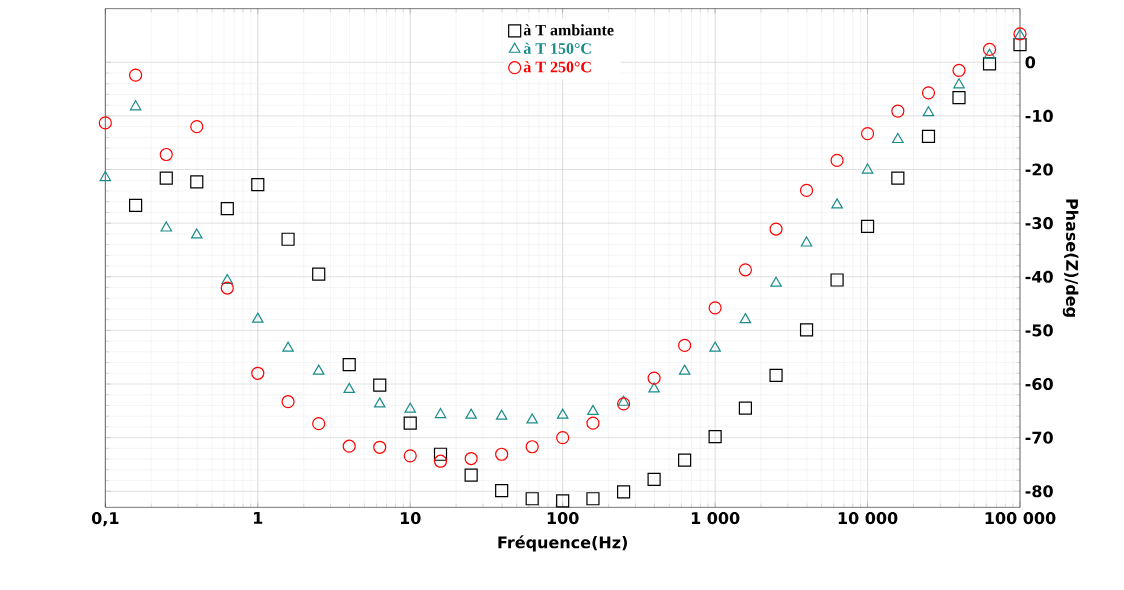  Describe the element at coordinates (105, 519) in the screenshot. I see `x-tick-label: 0,1` at that location.